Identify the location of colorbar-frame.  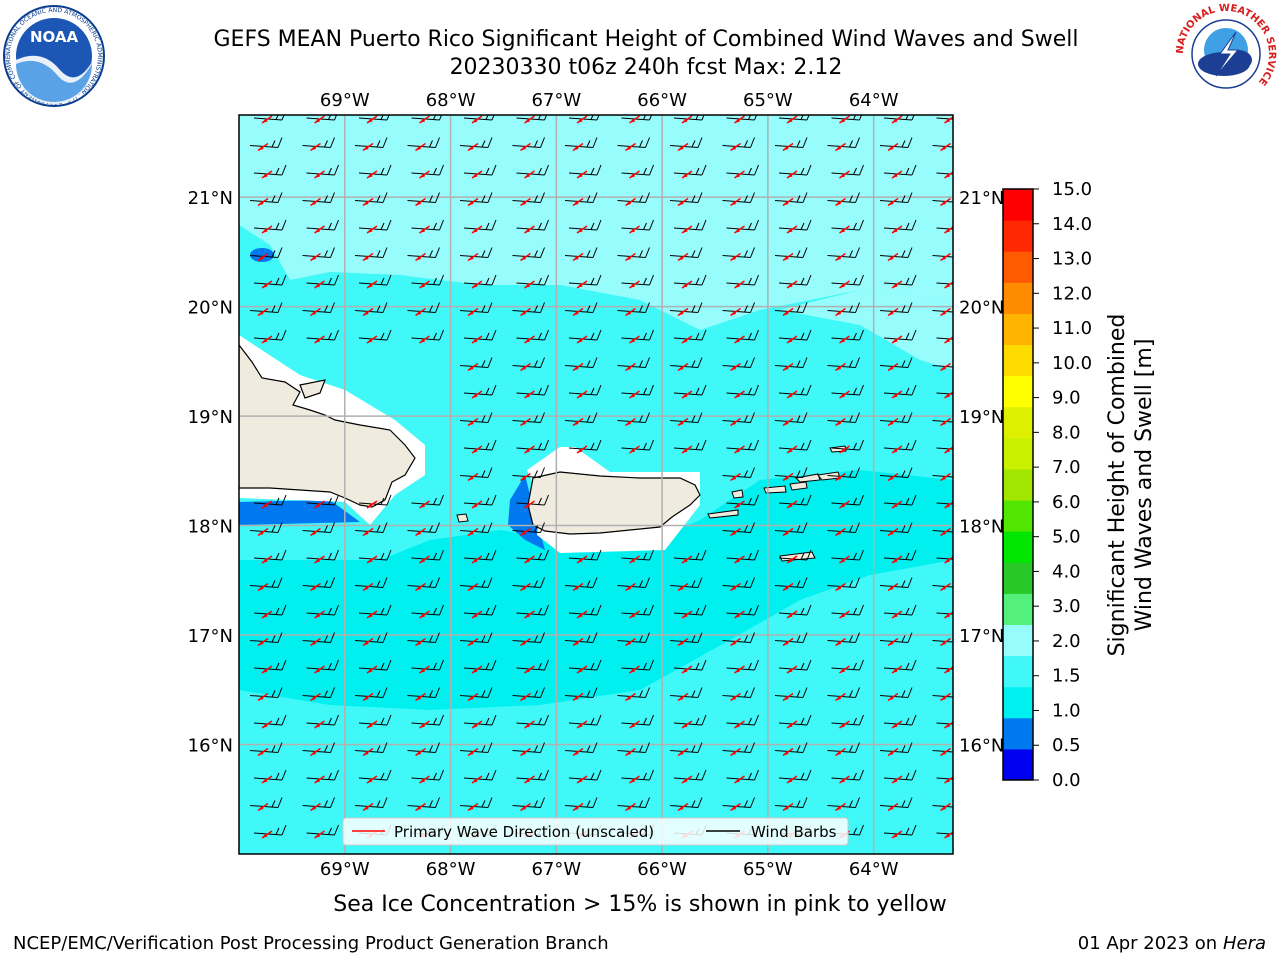
(1018, 484).